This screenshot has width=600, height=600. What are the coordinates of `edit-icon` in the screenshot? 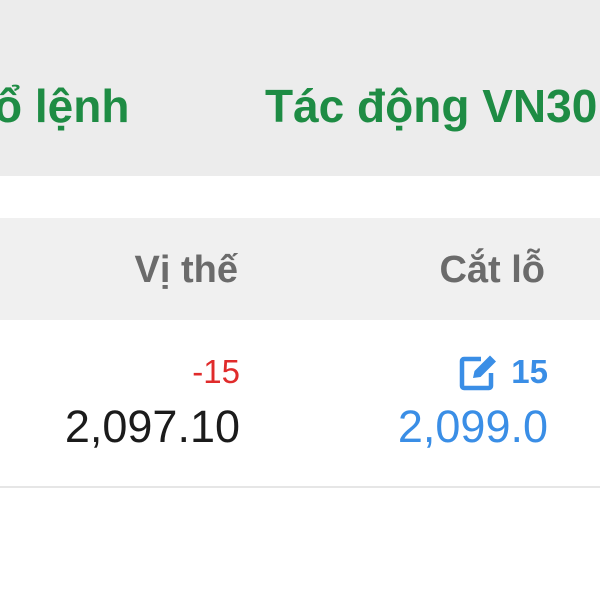 It's located at (479, 372).